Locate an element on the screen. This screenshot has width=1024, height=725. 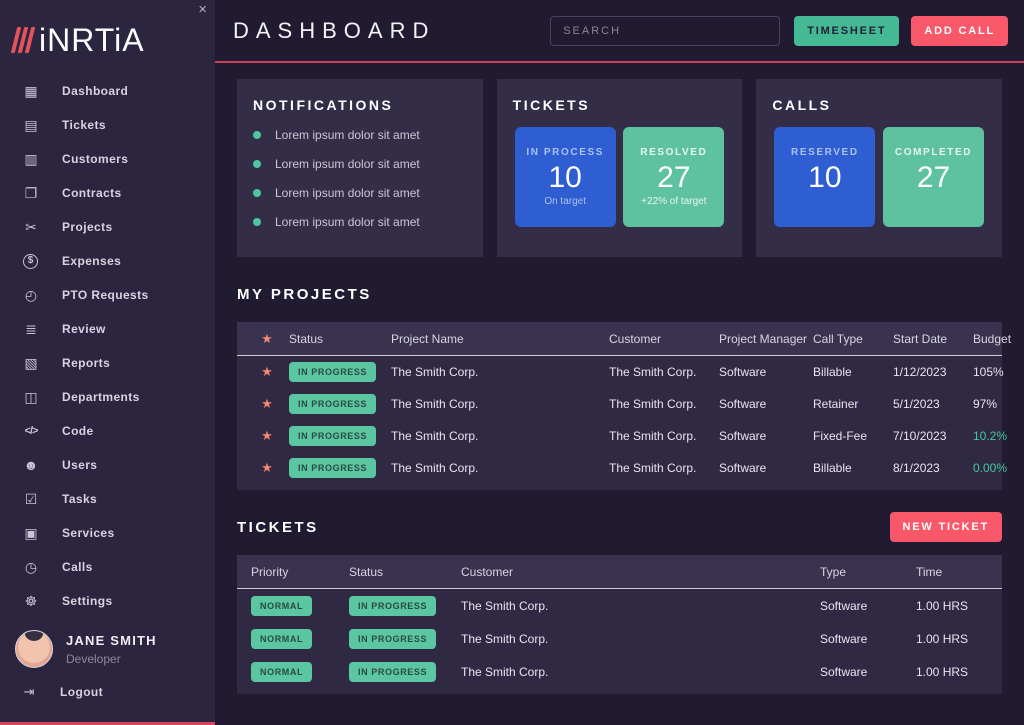
users-person-icon: ☻ is located at coordinates (31, 465).